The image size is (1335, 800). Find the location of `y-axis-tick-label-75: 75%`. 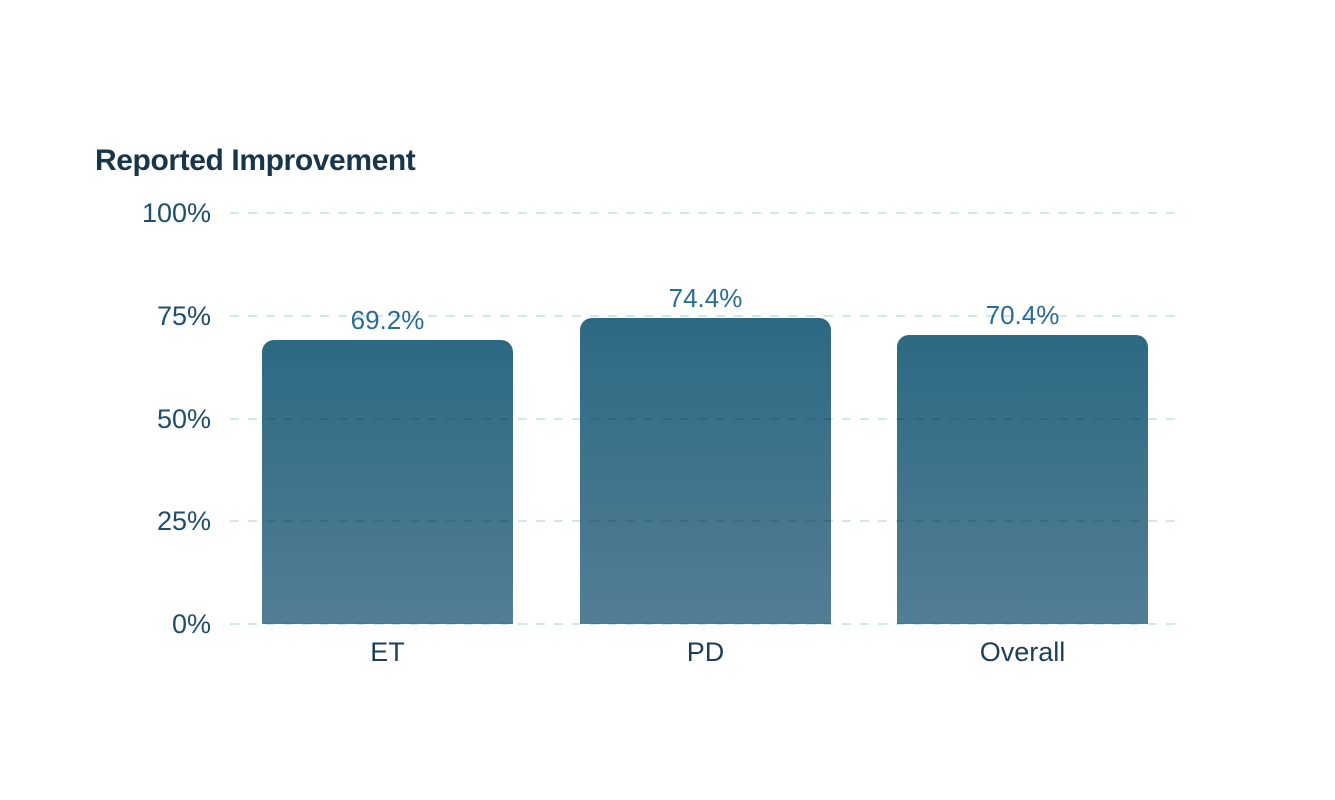

y-axis-tick-label-75: 75% is located at coordinates (183, 315).